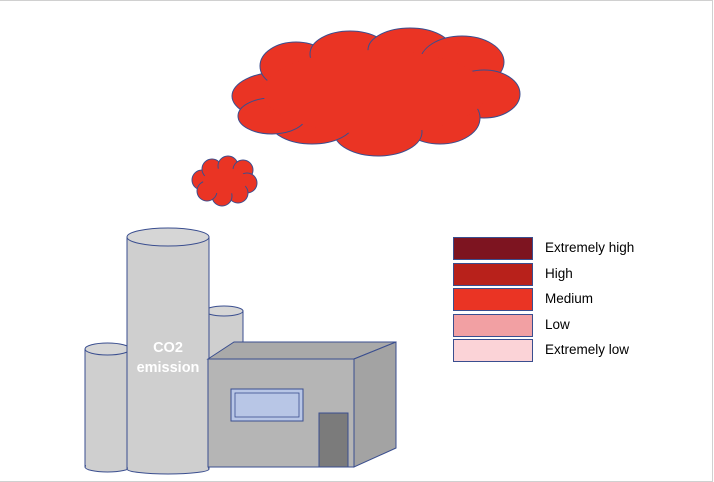 This screenshot has height=482, width=714. I want to click on building-side-wall, so click(375, 404).